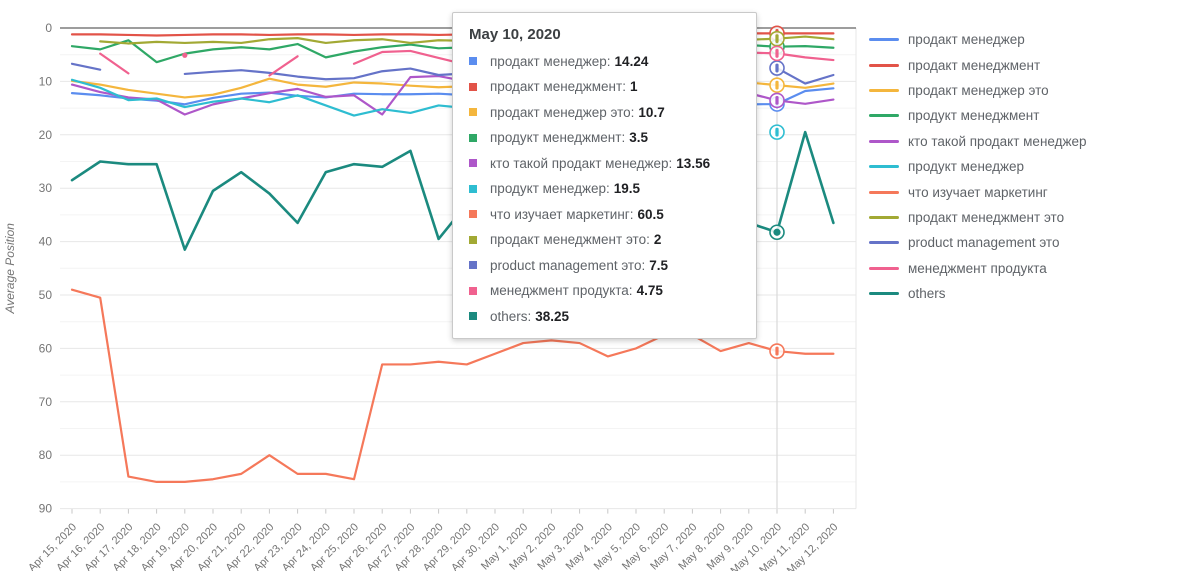 This screenshot has height=571, width=1200. What do you see at coordinates (515, 34) in the screenshot?
I see `tooltip-title: May 10, 2020` at bounding box center [515, 34].